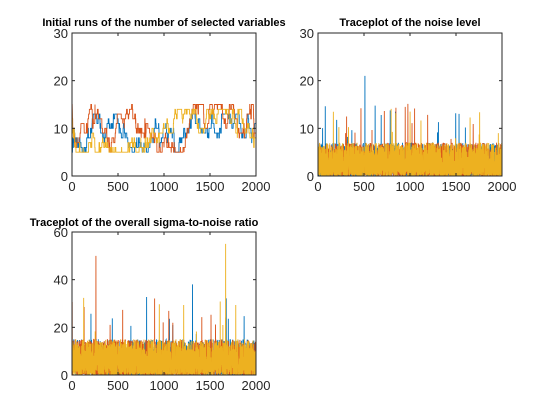  I want to click on y-tick-label: 60, so click(61, 232).